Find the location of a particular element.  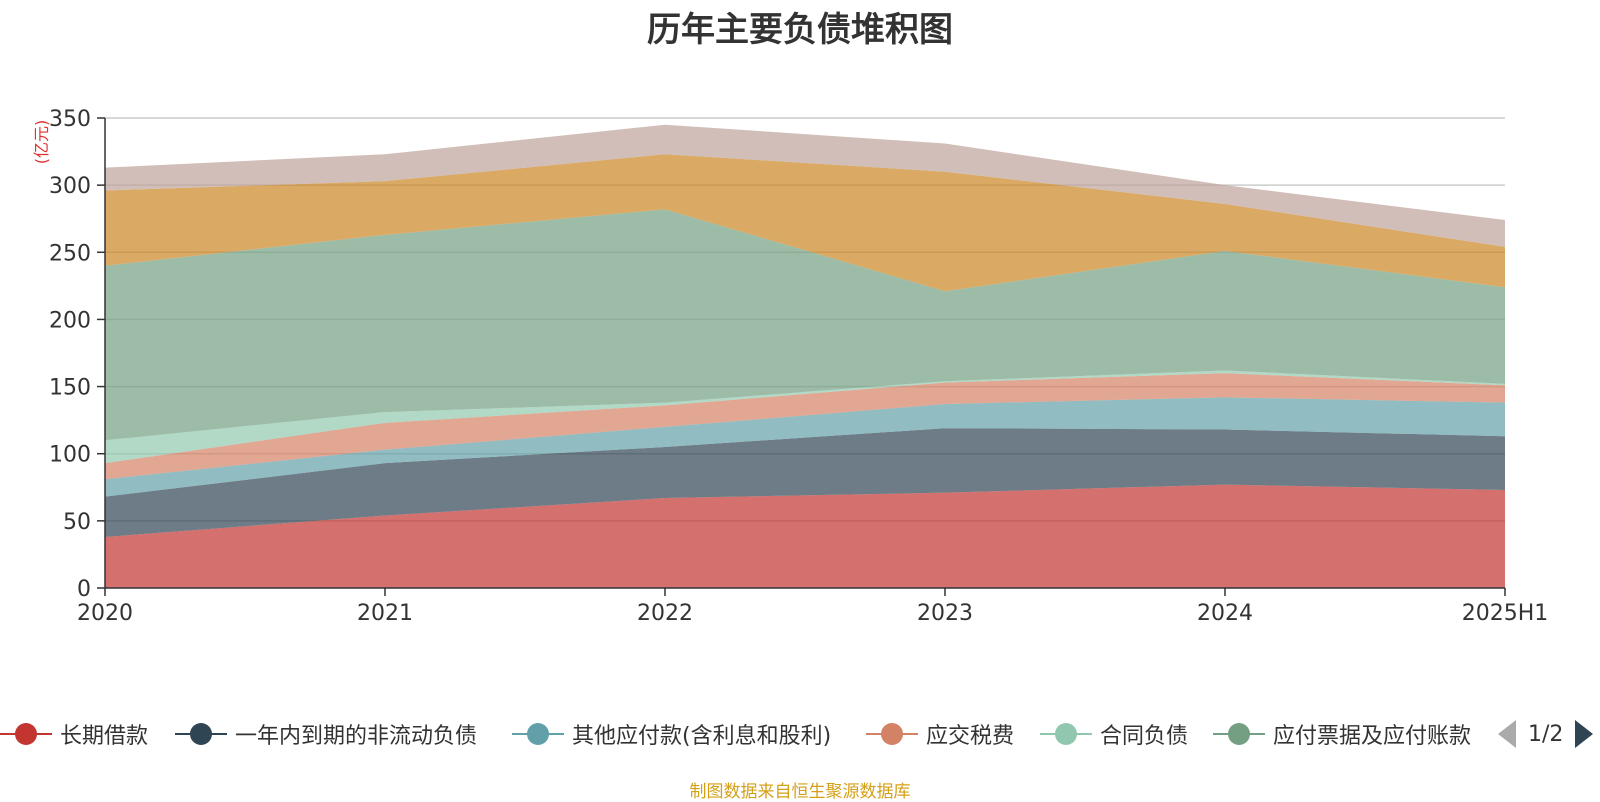

legend-item: 应交税费 is located at coordinates (940, 734).